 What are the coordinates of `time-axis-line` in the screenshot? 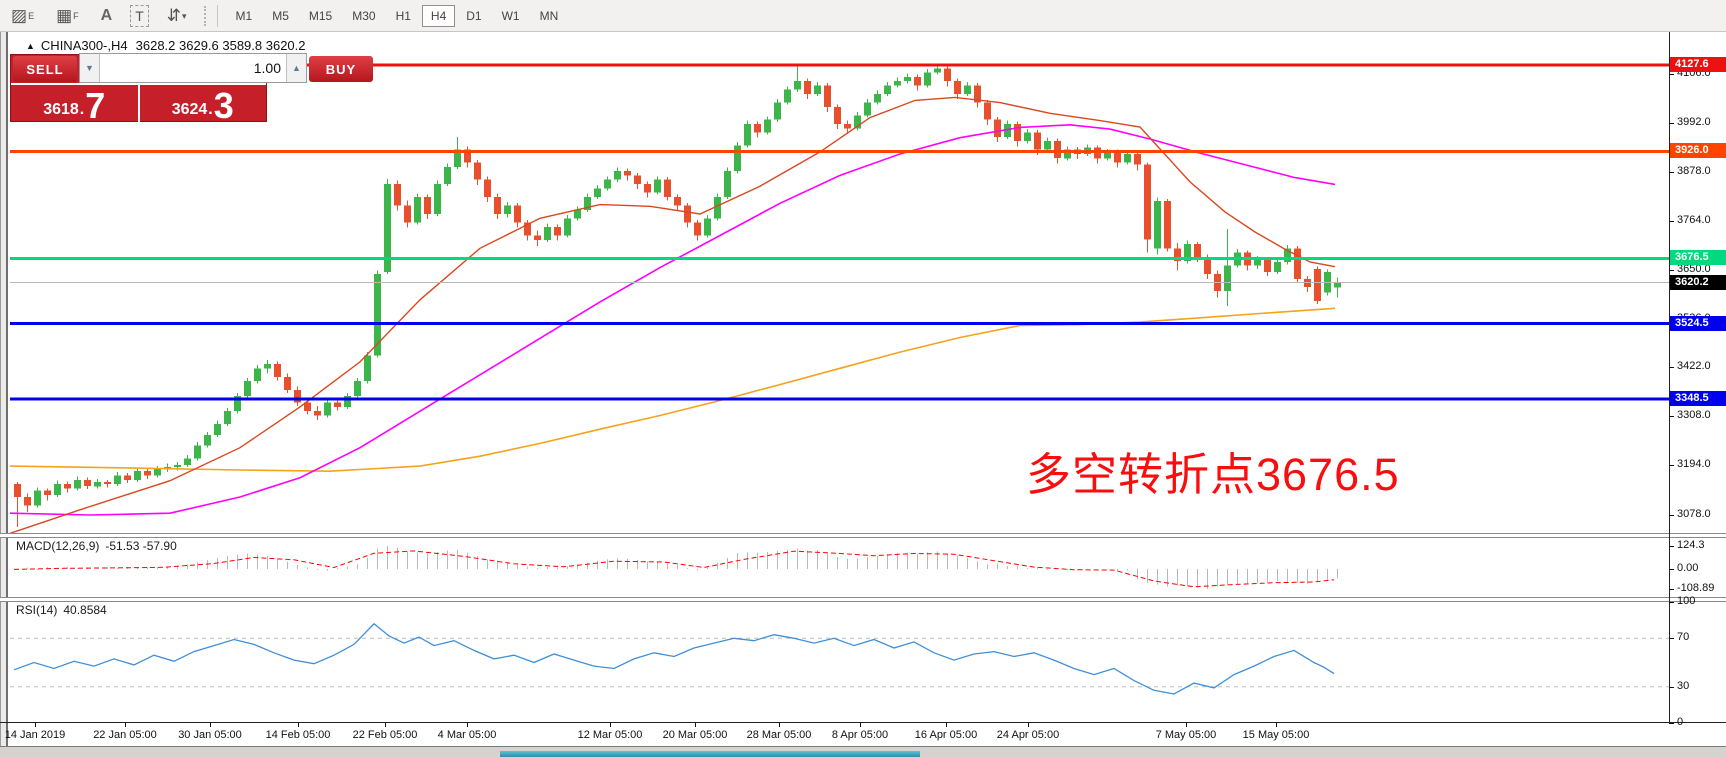 It's located at (863, 722).